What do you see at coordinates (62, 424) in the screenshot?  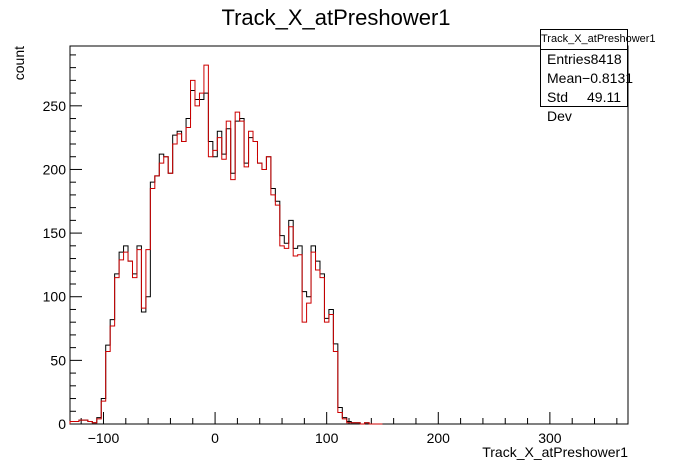 I see `y-tick-label: 0` at bounding box center [62, 424].